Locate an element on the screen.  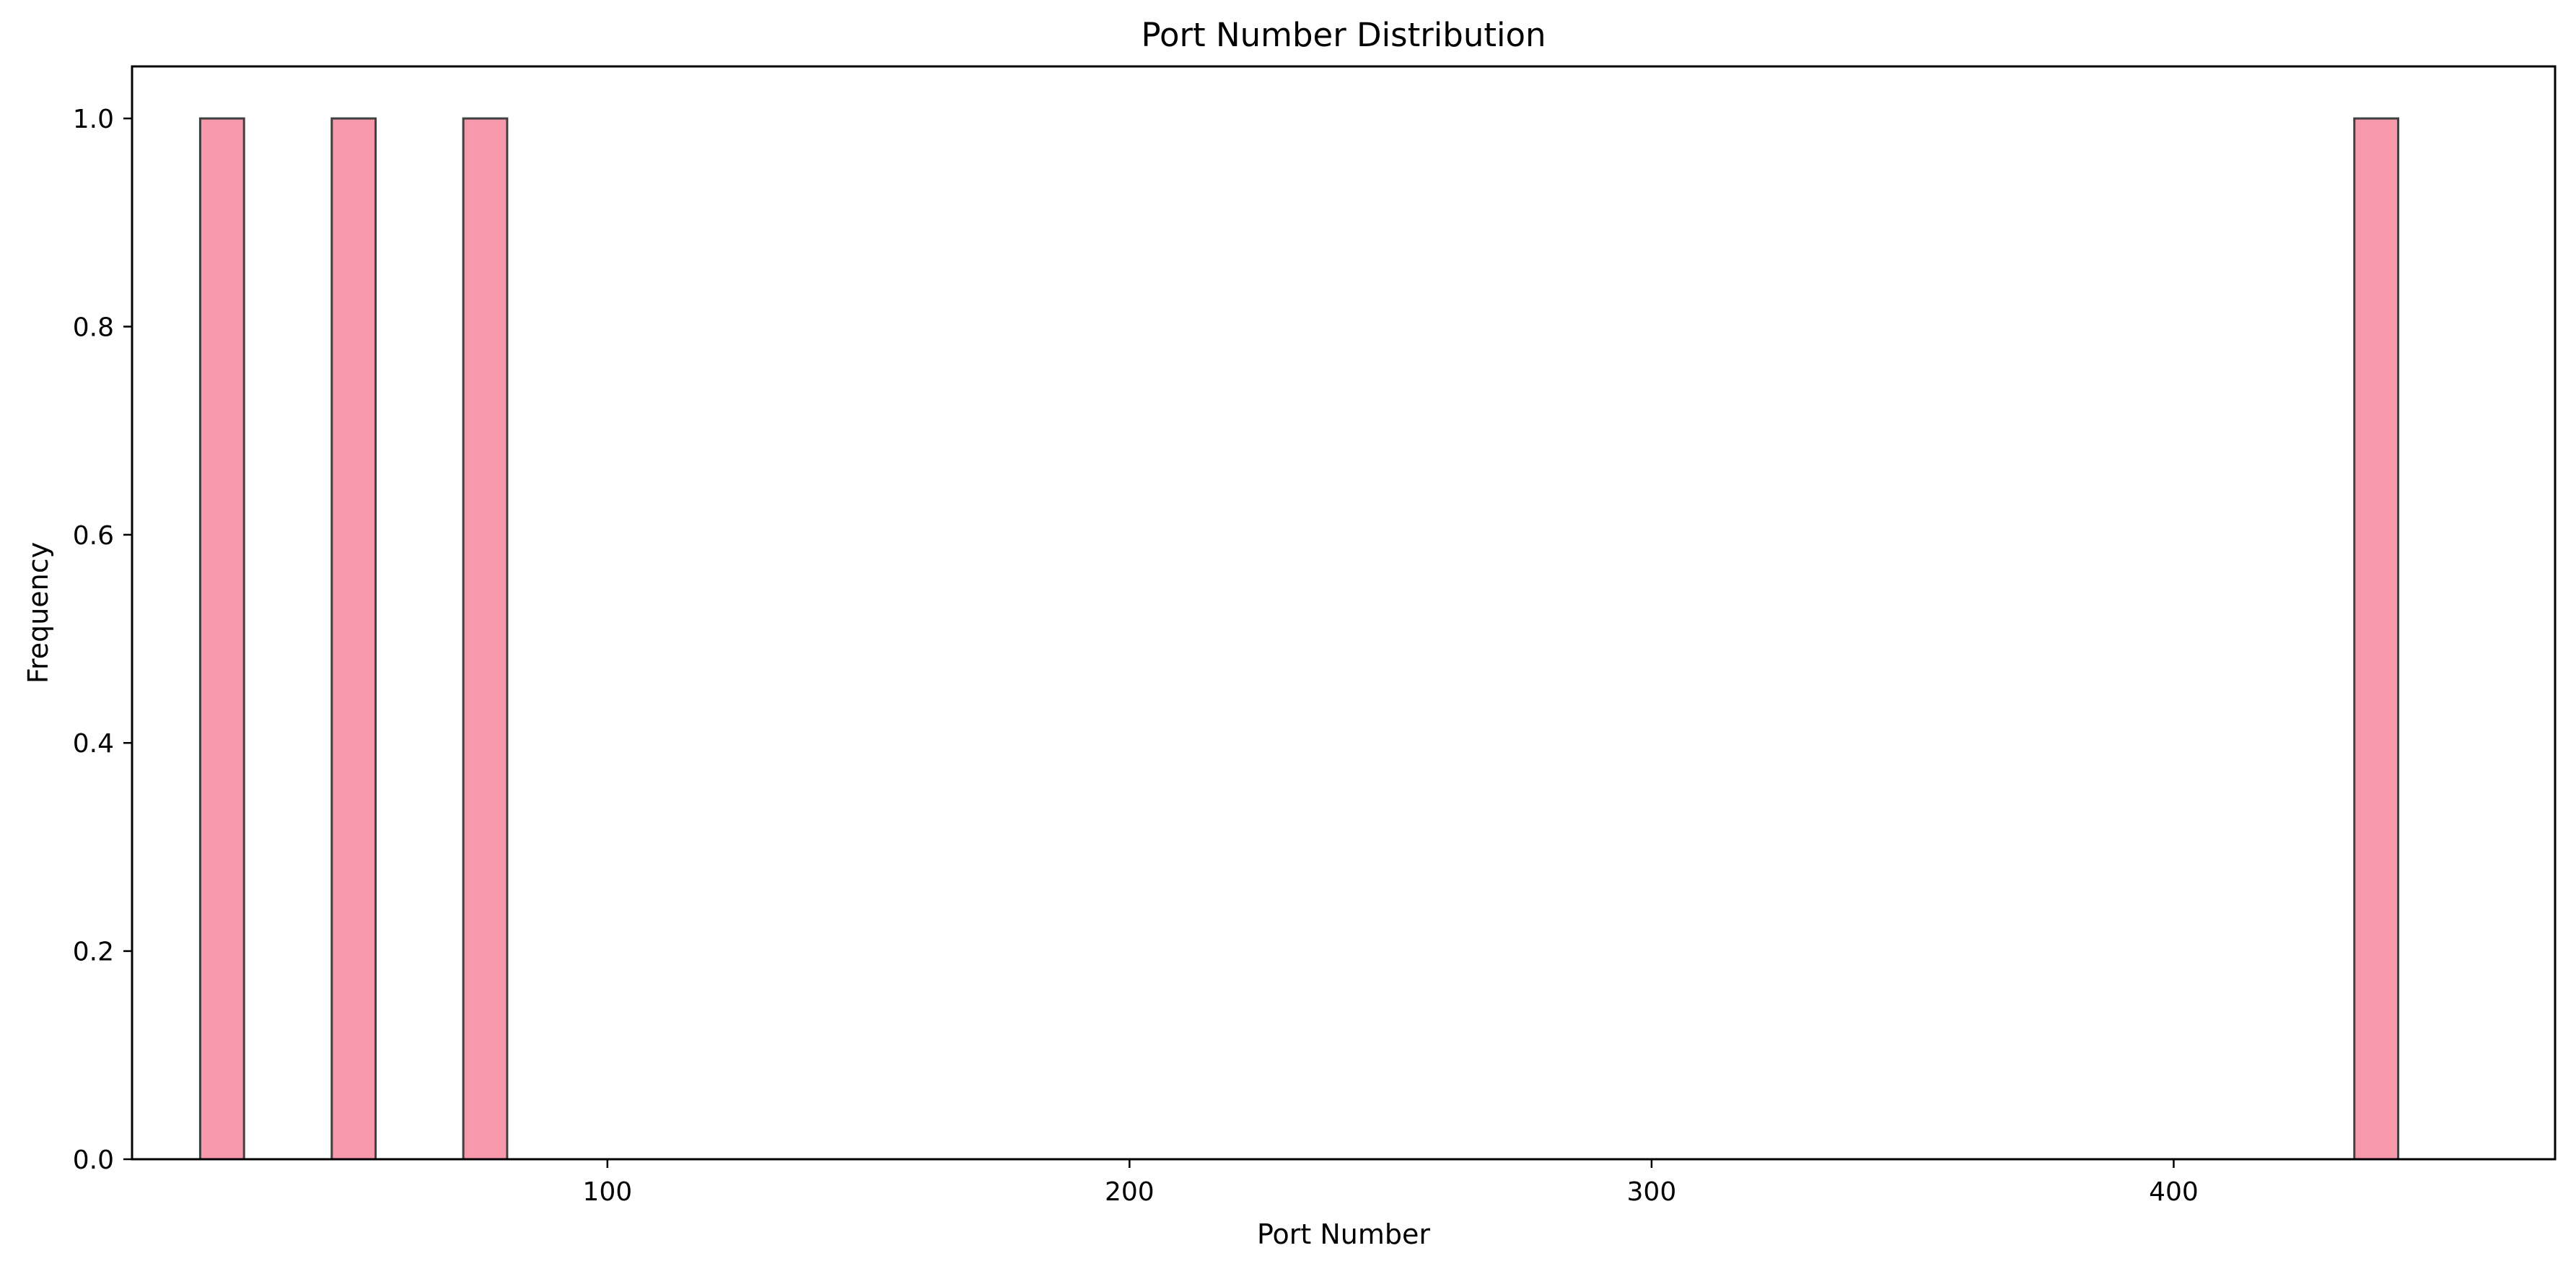
y-axis-title: Frequency is located at coordinates (38, 613).